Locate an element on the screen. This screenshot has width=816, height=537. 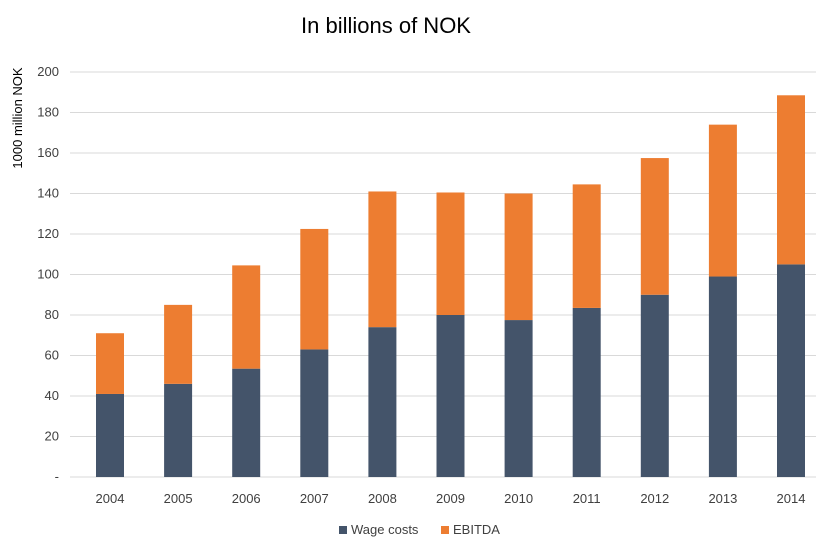
y-tick-label: 160 is located at coordinates (48, 152).